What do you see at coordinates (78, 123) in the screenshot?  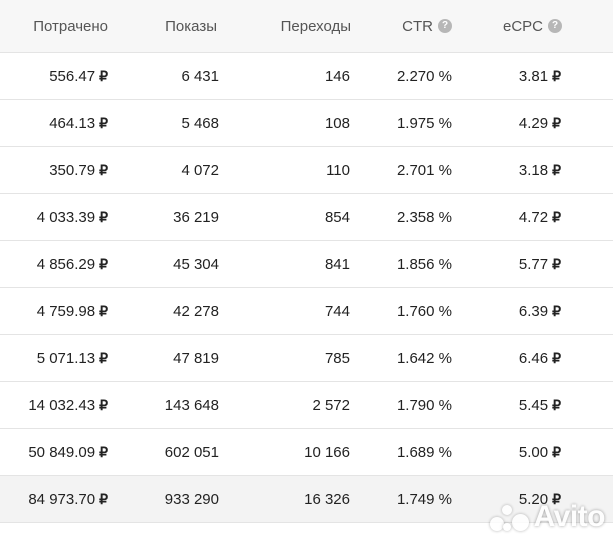 I see `spent-cell: 464.13 ₽` at bounding box center [78, 123].